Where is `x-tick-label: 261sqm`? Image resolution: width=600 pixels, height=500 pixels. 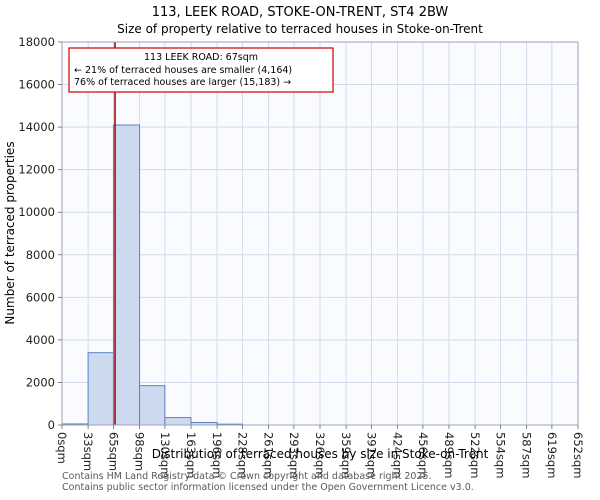
x-tick-label: 261sqm is located at coordinates (269, 455).